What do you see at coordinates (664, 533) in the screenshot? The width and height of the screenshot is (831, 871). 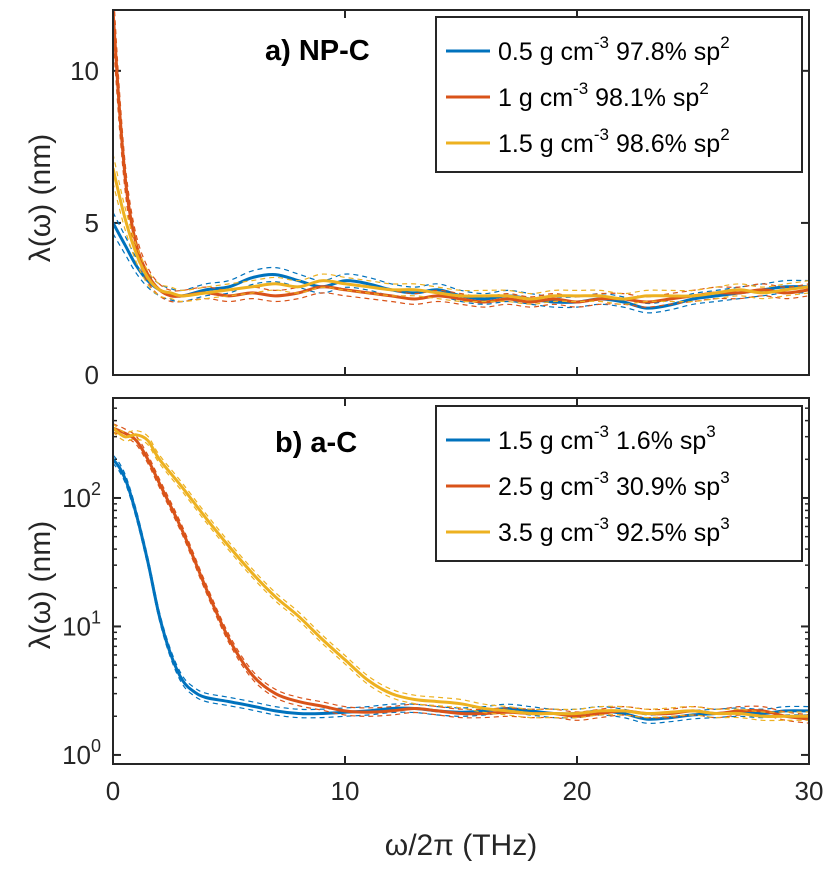 I see `legend-text-tail: 92.5% sp` at bounding box center [664, 533].